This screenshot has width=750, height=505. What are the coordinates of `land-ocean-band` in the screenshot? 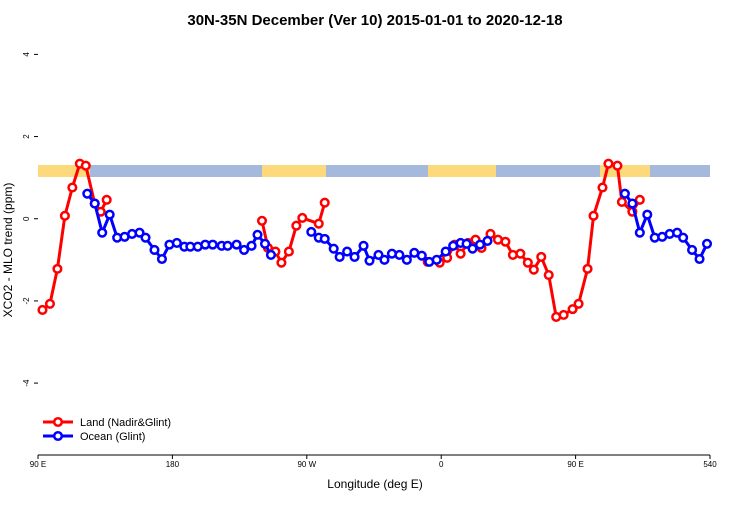 It's located at (374, 171).